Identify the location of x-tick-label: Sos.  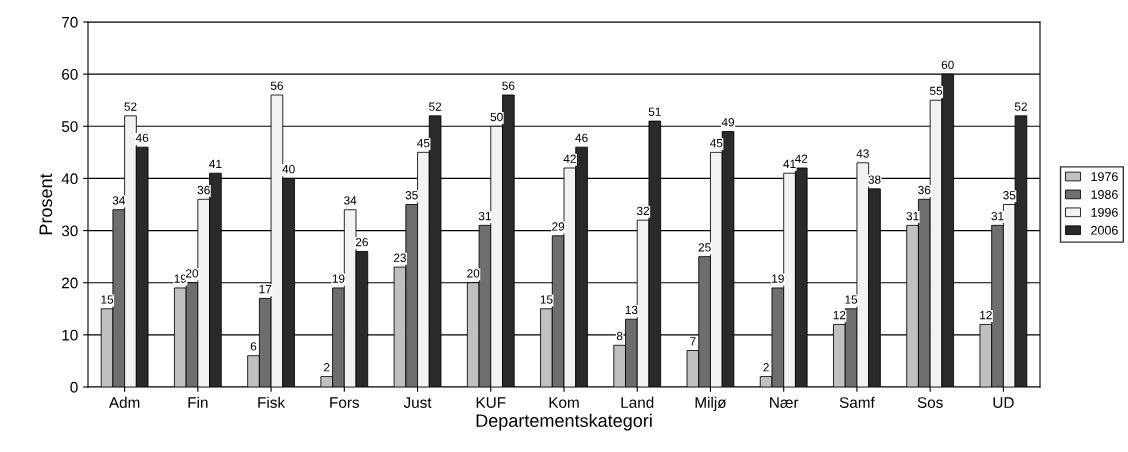
(930, 402).